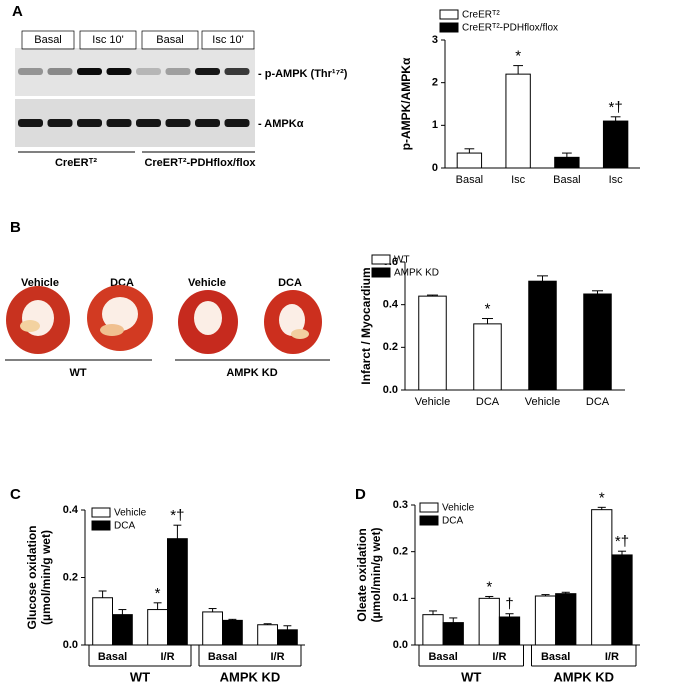 This screenshot has width=680, height=687. I want to click on y-axis-label: p-AMPK/AMPKα, so click(406, 103).